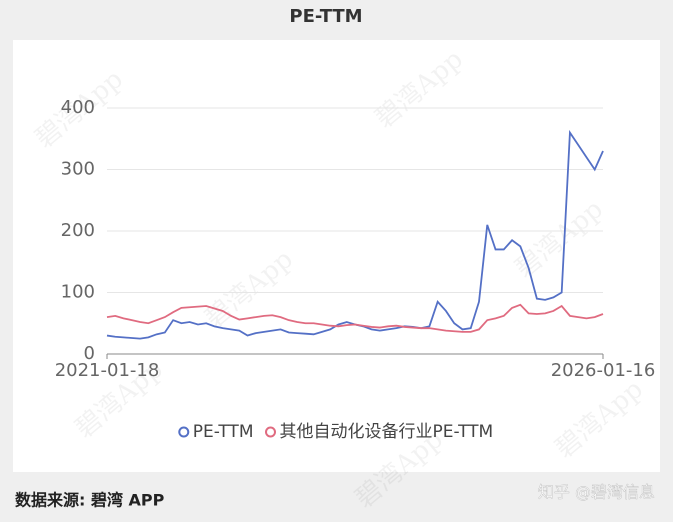  Describe the element at coordinates (325, 16) in the screenshot. I see `chart-title: PE-TTM` at that location.